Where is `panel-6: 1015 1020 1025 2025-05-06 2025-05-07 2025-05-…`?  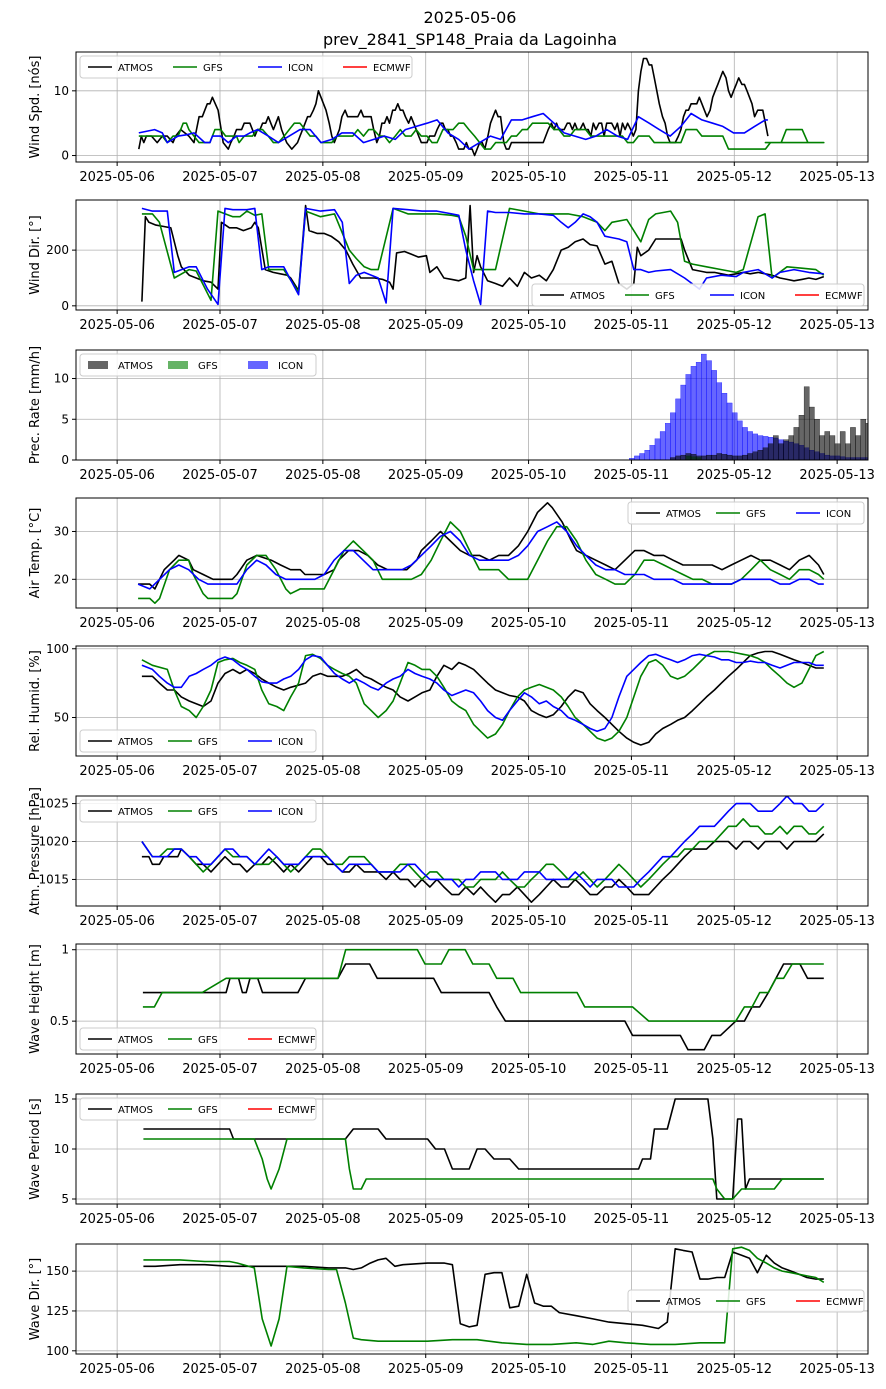
panel-6: 1015 1020 1025 2025-05-06 2025-05-07 2025-05-… is located at coordinates (451, 858).